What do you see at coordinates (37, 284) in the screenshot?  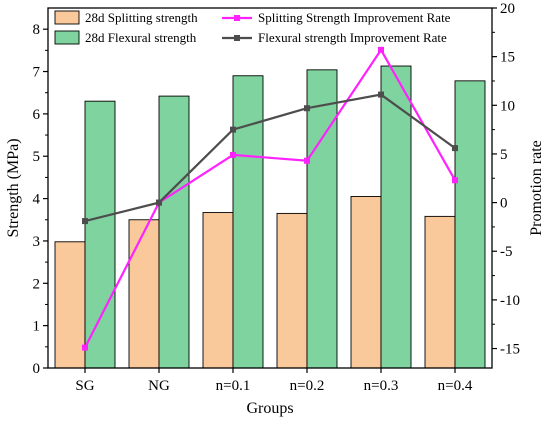 I see `y-tick-label-2: 2` at bounding box center [37, 284].